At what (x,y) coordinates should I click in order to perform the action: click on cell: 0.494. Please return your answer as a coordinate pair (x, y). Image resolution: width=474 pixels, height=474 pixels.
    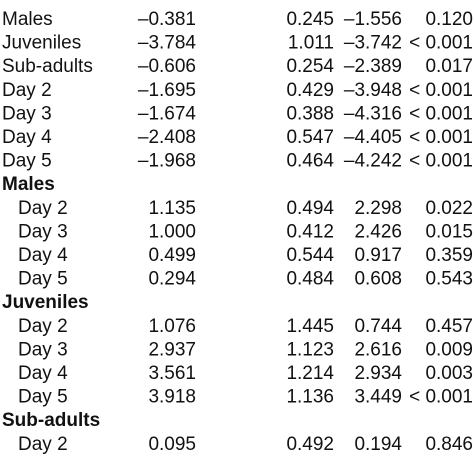
    Looking at the image, I should click on (310, 208).